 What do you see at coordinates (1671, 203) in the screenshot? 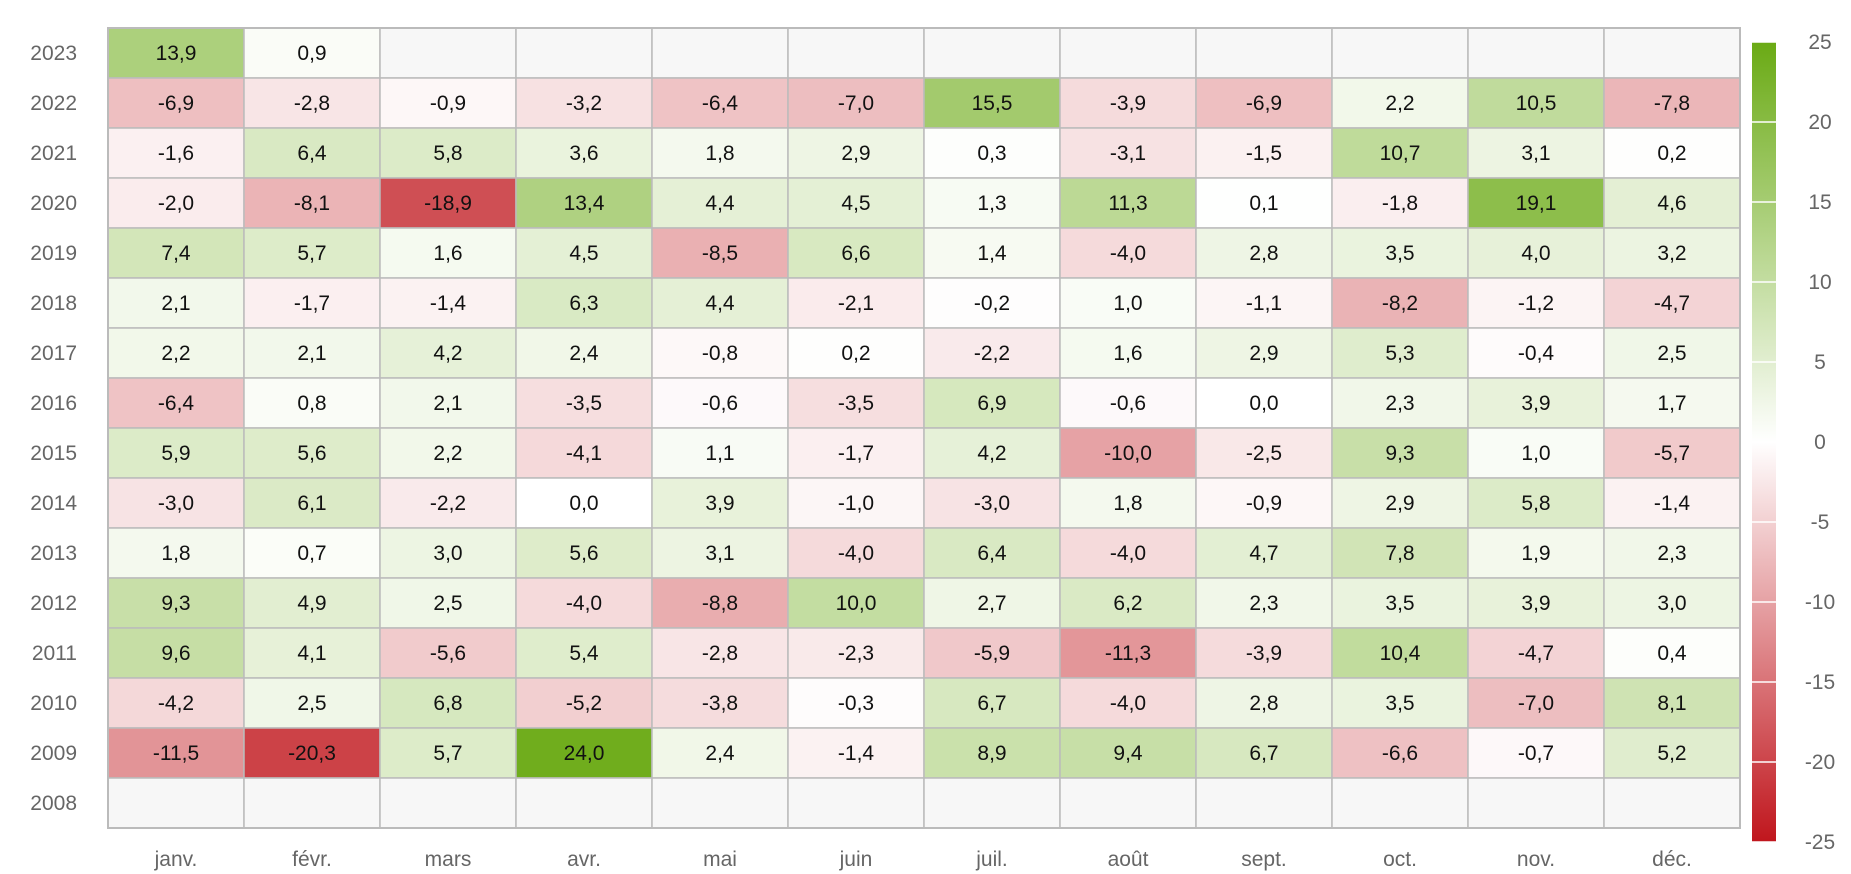
I see `cell-value-label: 4,6` at bounding box center [1671, 203].